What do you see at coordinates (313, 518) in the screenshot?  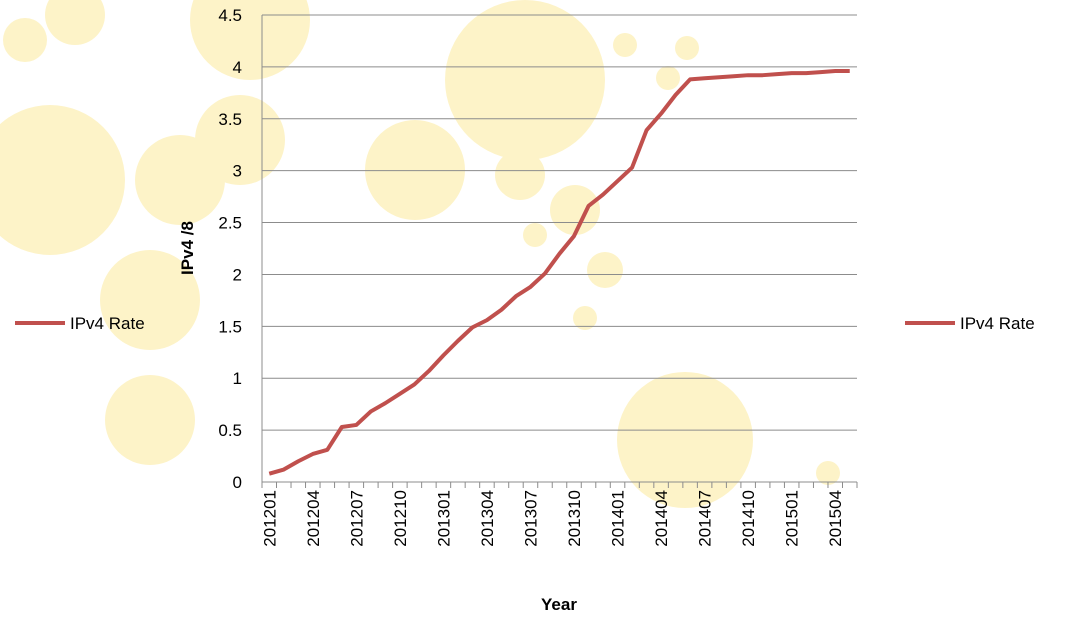 I see `x-tick-label: 201204` at bounding box center [313, 518].